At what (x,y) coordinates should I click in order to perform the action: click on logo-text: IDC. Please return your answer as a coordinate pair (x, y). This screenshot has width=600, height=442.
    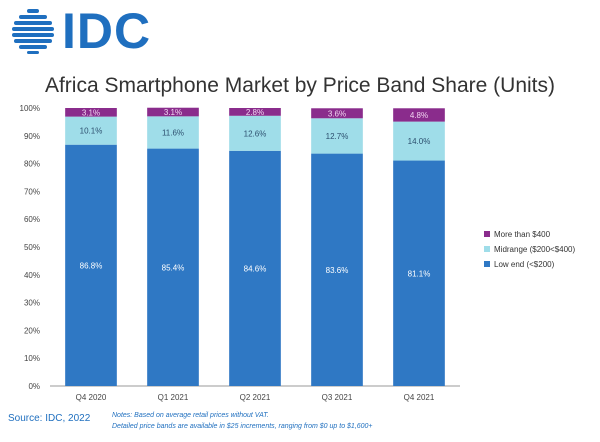
    Looking at the image, I should click on (107, 31).